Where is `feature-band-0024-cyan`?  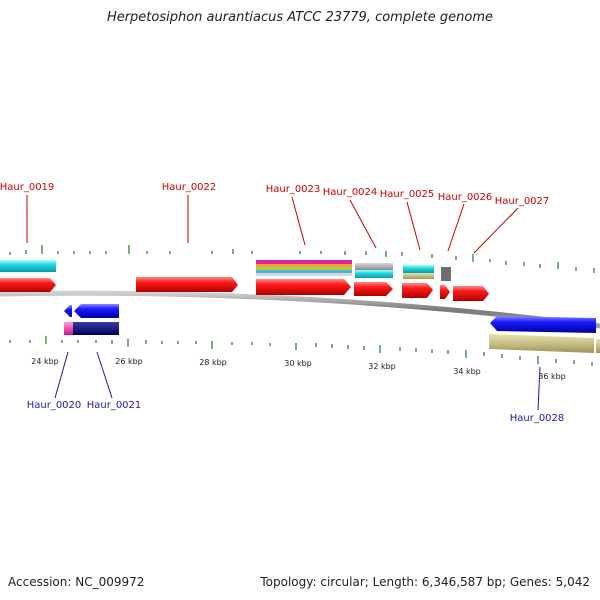
feature-band-0024-cyan is located at coordinates (374, 274).